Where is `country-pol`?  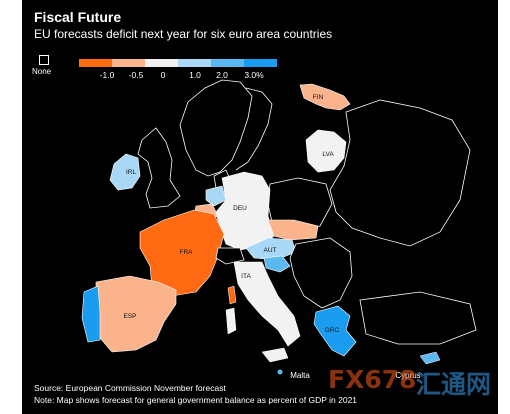 country-pol is located at coordinates (300, 205).